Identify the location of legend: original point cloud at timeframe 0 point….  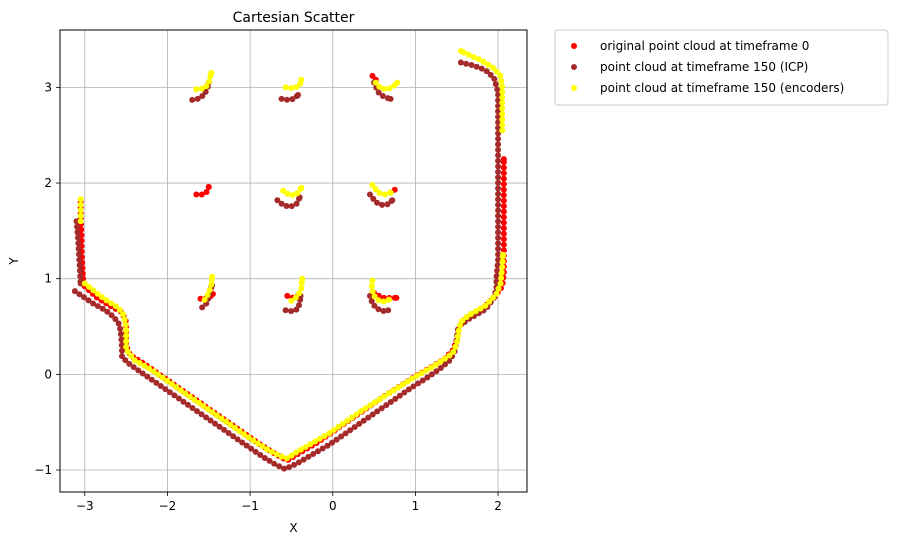
(721, 67).